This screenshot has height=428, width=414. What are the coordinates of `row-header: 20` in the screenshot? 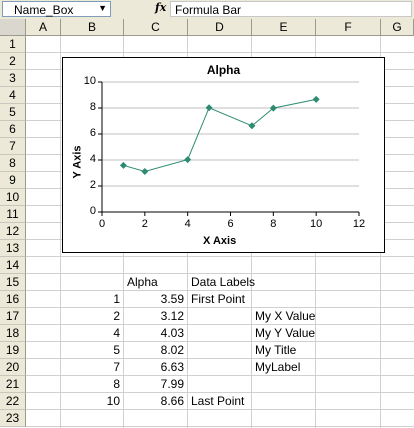 It's located at (13, 367).